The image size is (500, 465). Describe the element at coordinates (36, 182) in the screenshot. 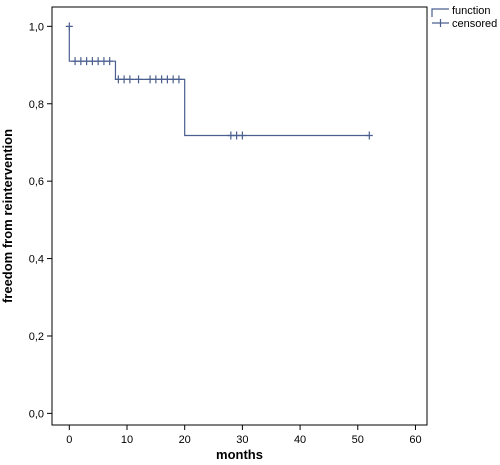

I see `y-tick-label: 0,6` at that location.